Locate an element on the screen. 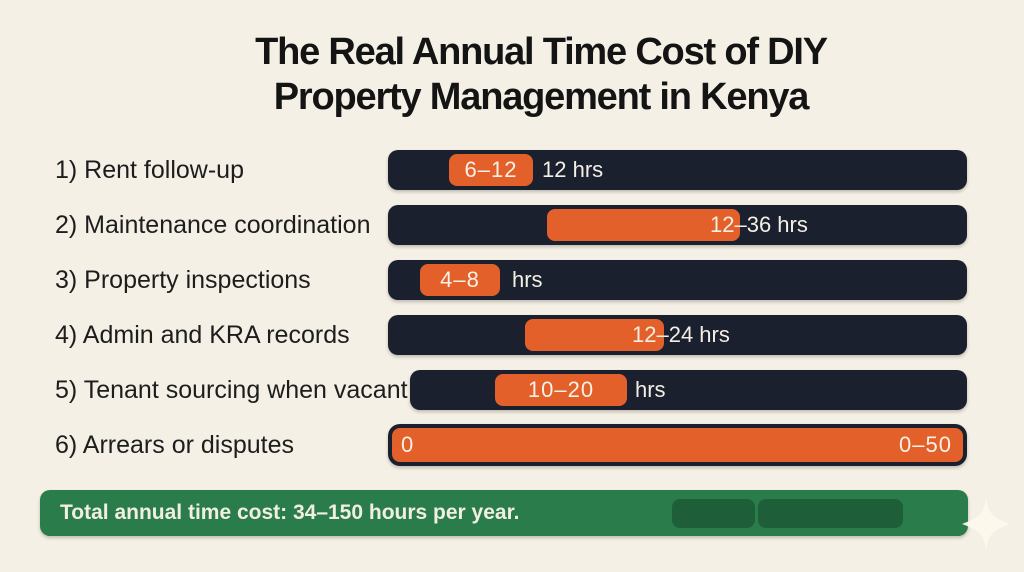 This screenshot has width=1024, height=572. bar-arrears-disputes: 0 0–50 is located at coordinates (677, 445).